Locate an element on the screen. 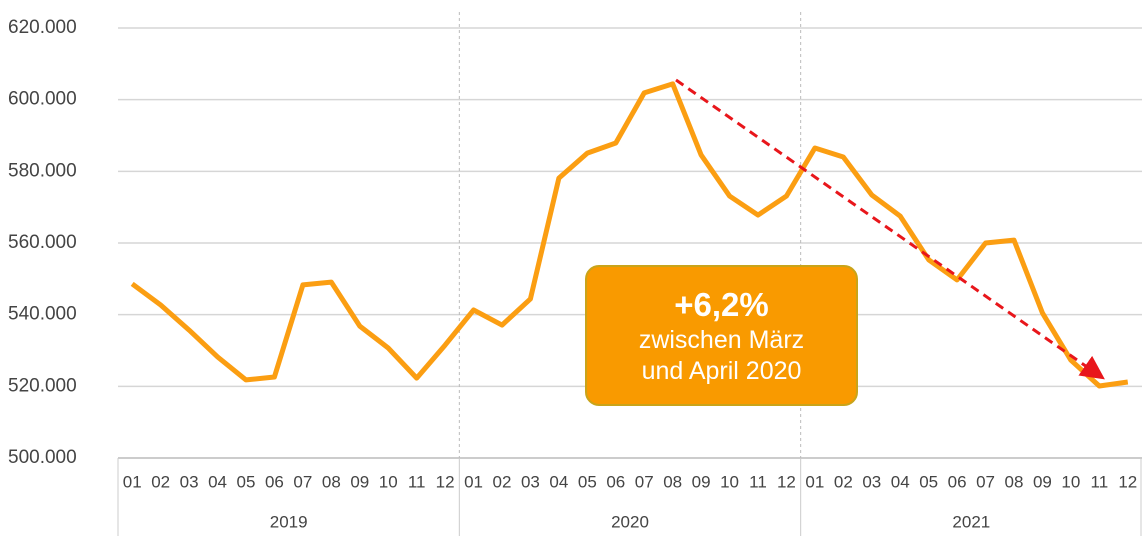 The height and width of the screenshot is (536, 1142). annotation-line: zwischen März is located at coordinates (721, 339).